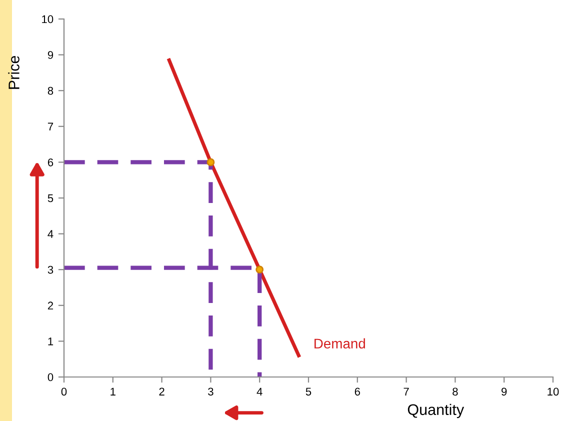 The width and height of the screenshot is (565, 421). Describe the element at coordinates (51, 126) in the screenshot. I see `y-tick-label: 7` at that location.